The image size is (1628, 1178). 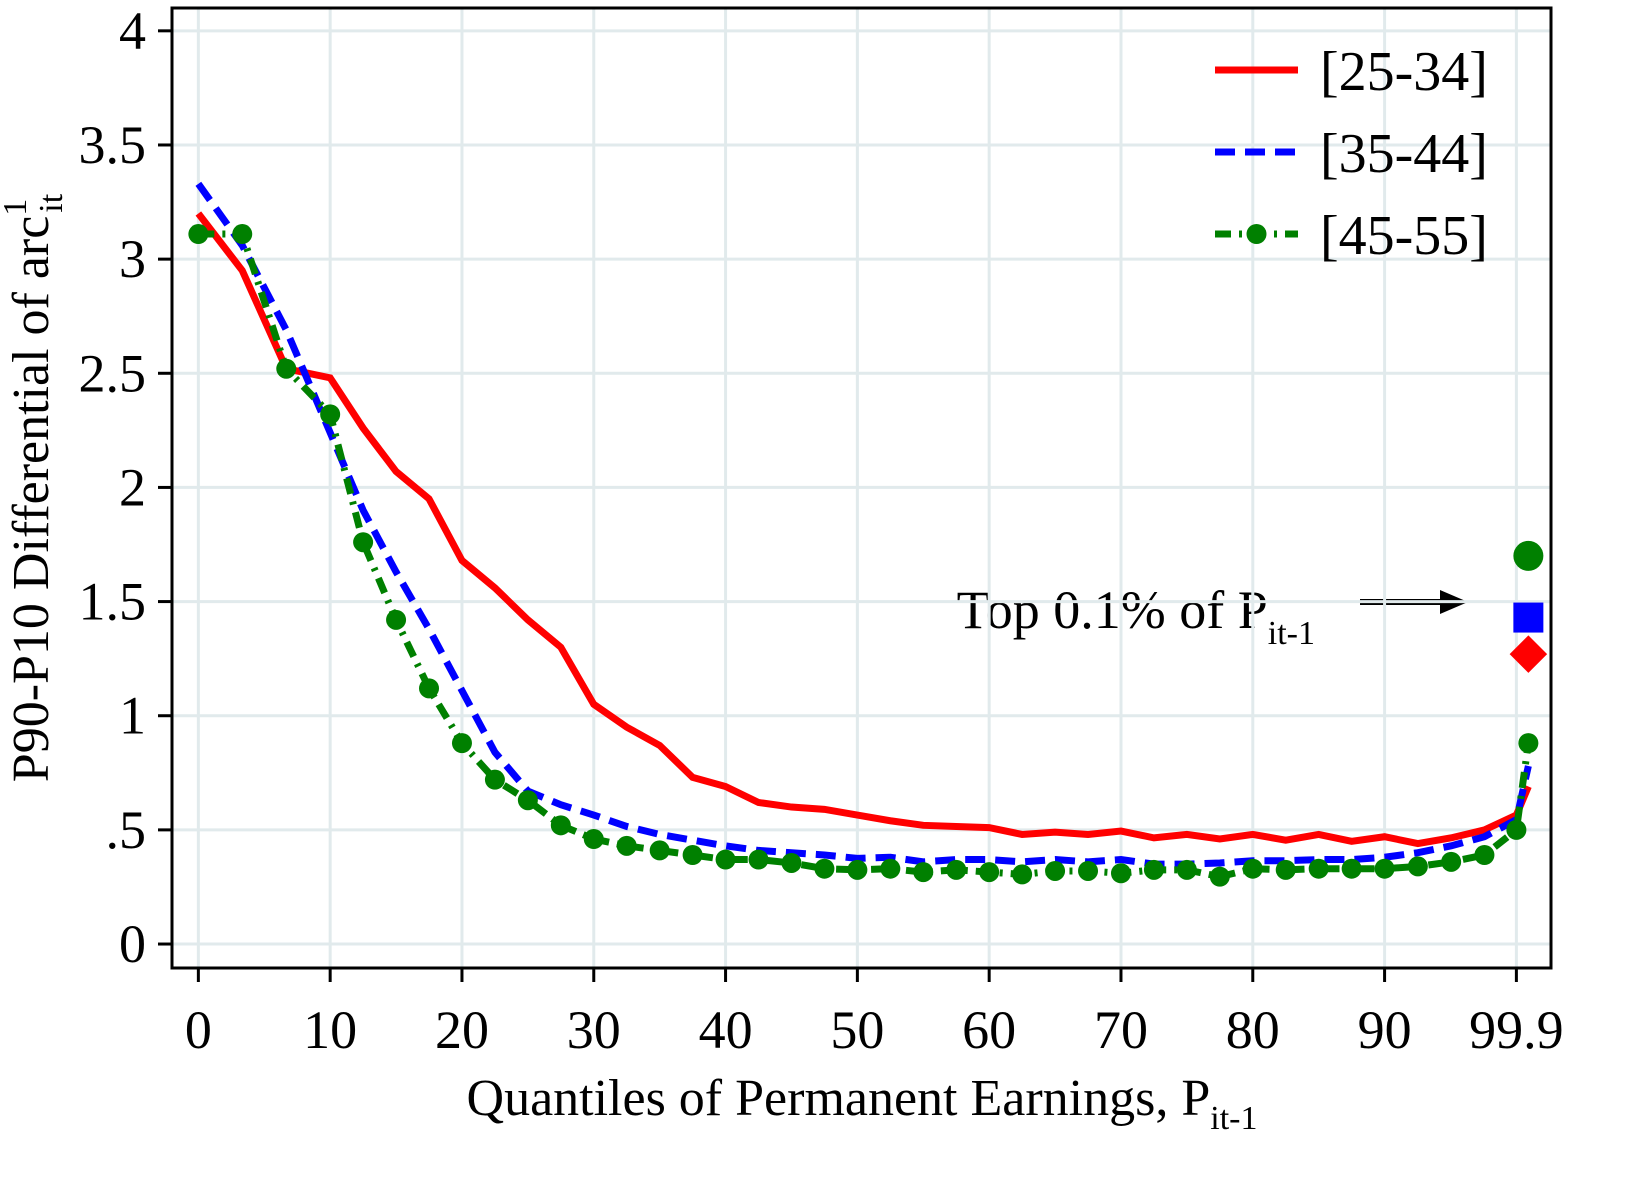 I want to click on x-tick-label: 70, so click(x=1121, y=1030).